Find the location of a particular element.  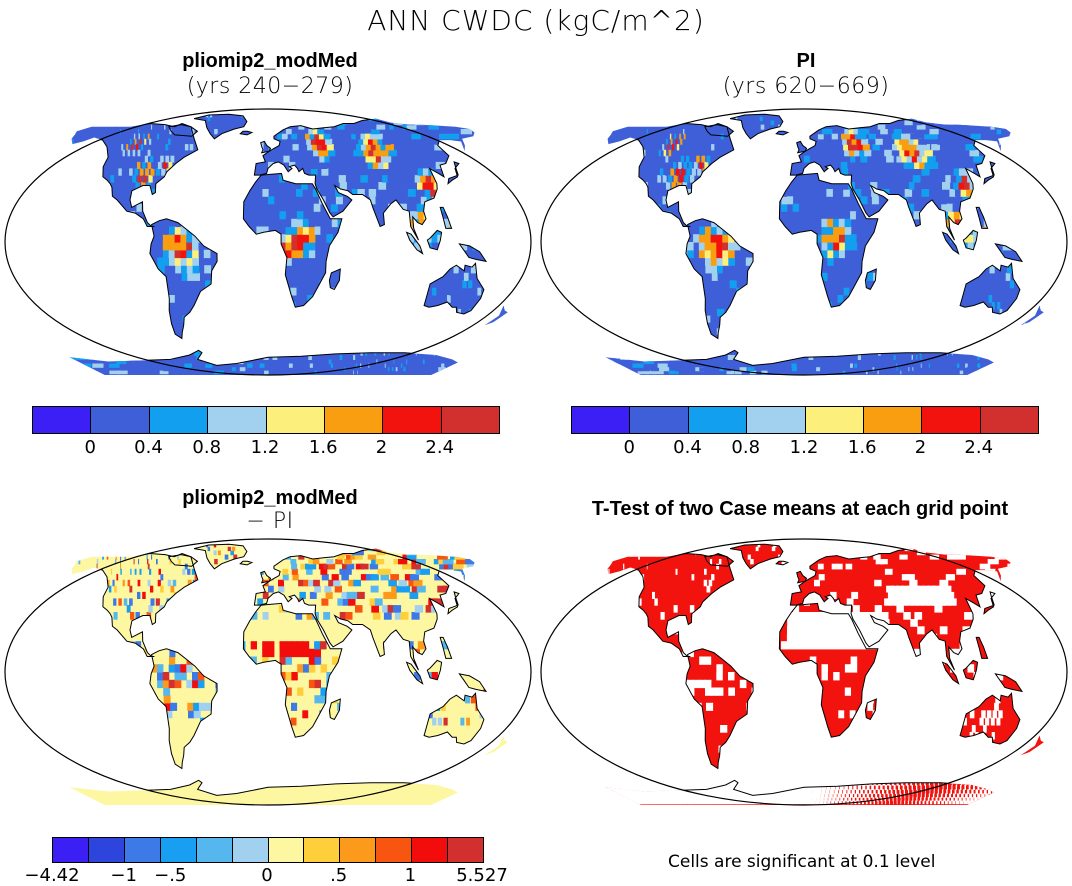

panel-title-bottom-left: pliomip2_modMed is located at coordinates (270, 498).